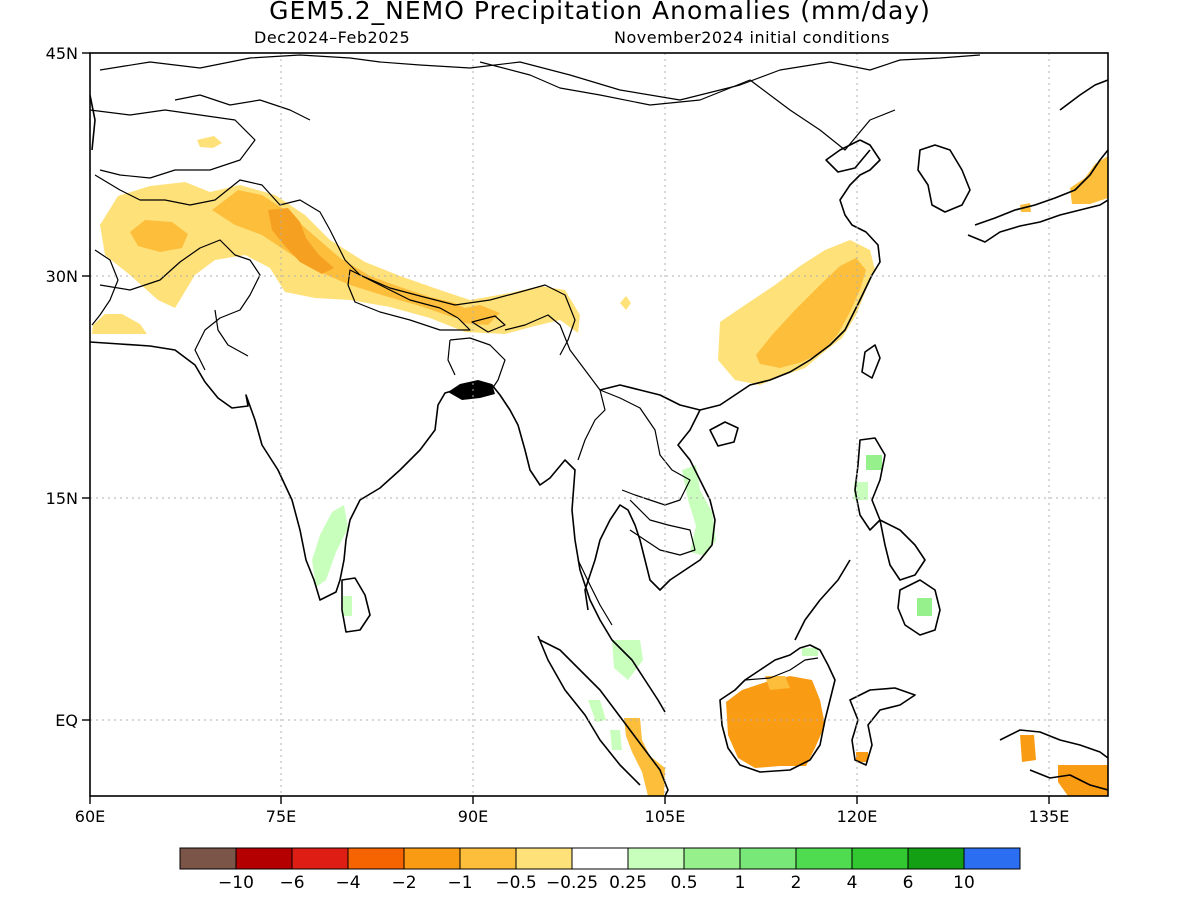 This screenshot has height=900, width=1200. What do you see at coordinates (871, 361) in the screenshot?
I see `coastline-taiwan` at bounding box center [871, 361].